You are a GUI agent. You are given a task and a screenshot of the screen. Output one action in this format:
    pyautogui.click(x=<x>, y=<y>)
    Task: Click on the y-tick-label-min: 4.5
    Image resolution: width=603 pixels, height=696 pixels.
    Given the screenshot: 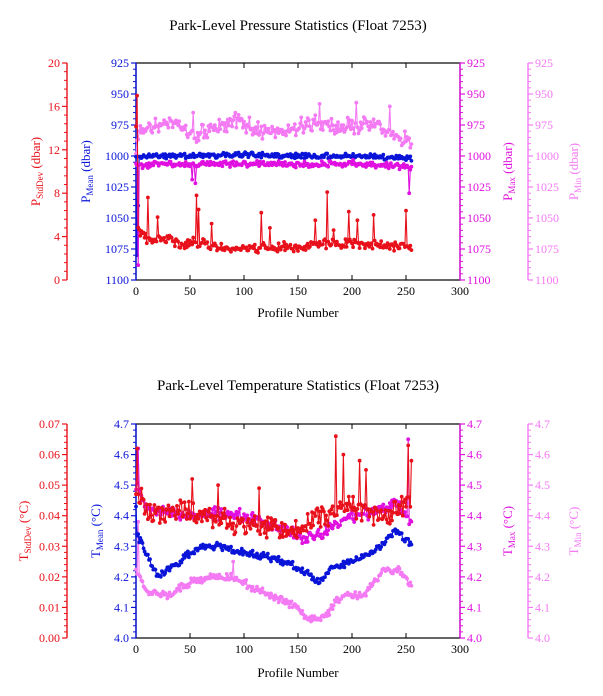 What is the action you would take?
    pyautogui.click(x=542, y=485)
    